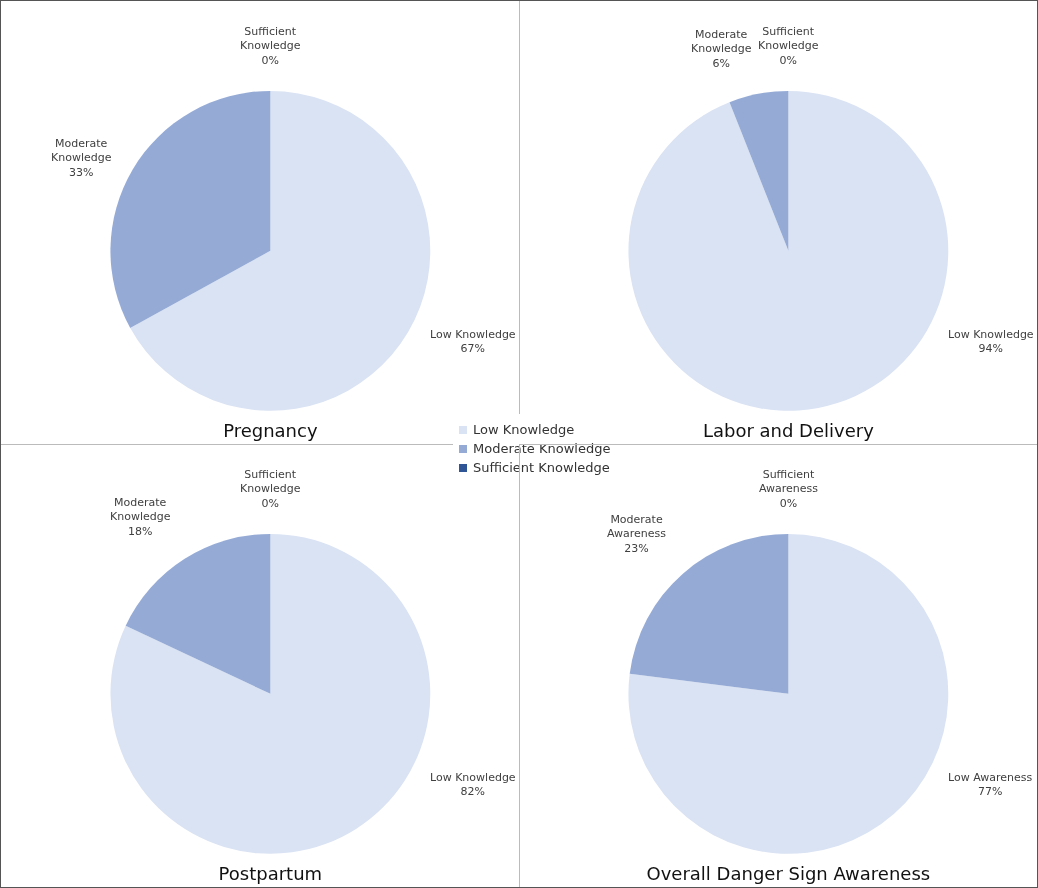 The image size is (1038, 888). Describe the element at coordinates (721, 63) in the screenshot. I see `data-label: 6%` at that location.